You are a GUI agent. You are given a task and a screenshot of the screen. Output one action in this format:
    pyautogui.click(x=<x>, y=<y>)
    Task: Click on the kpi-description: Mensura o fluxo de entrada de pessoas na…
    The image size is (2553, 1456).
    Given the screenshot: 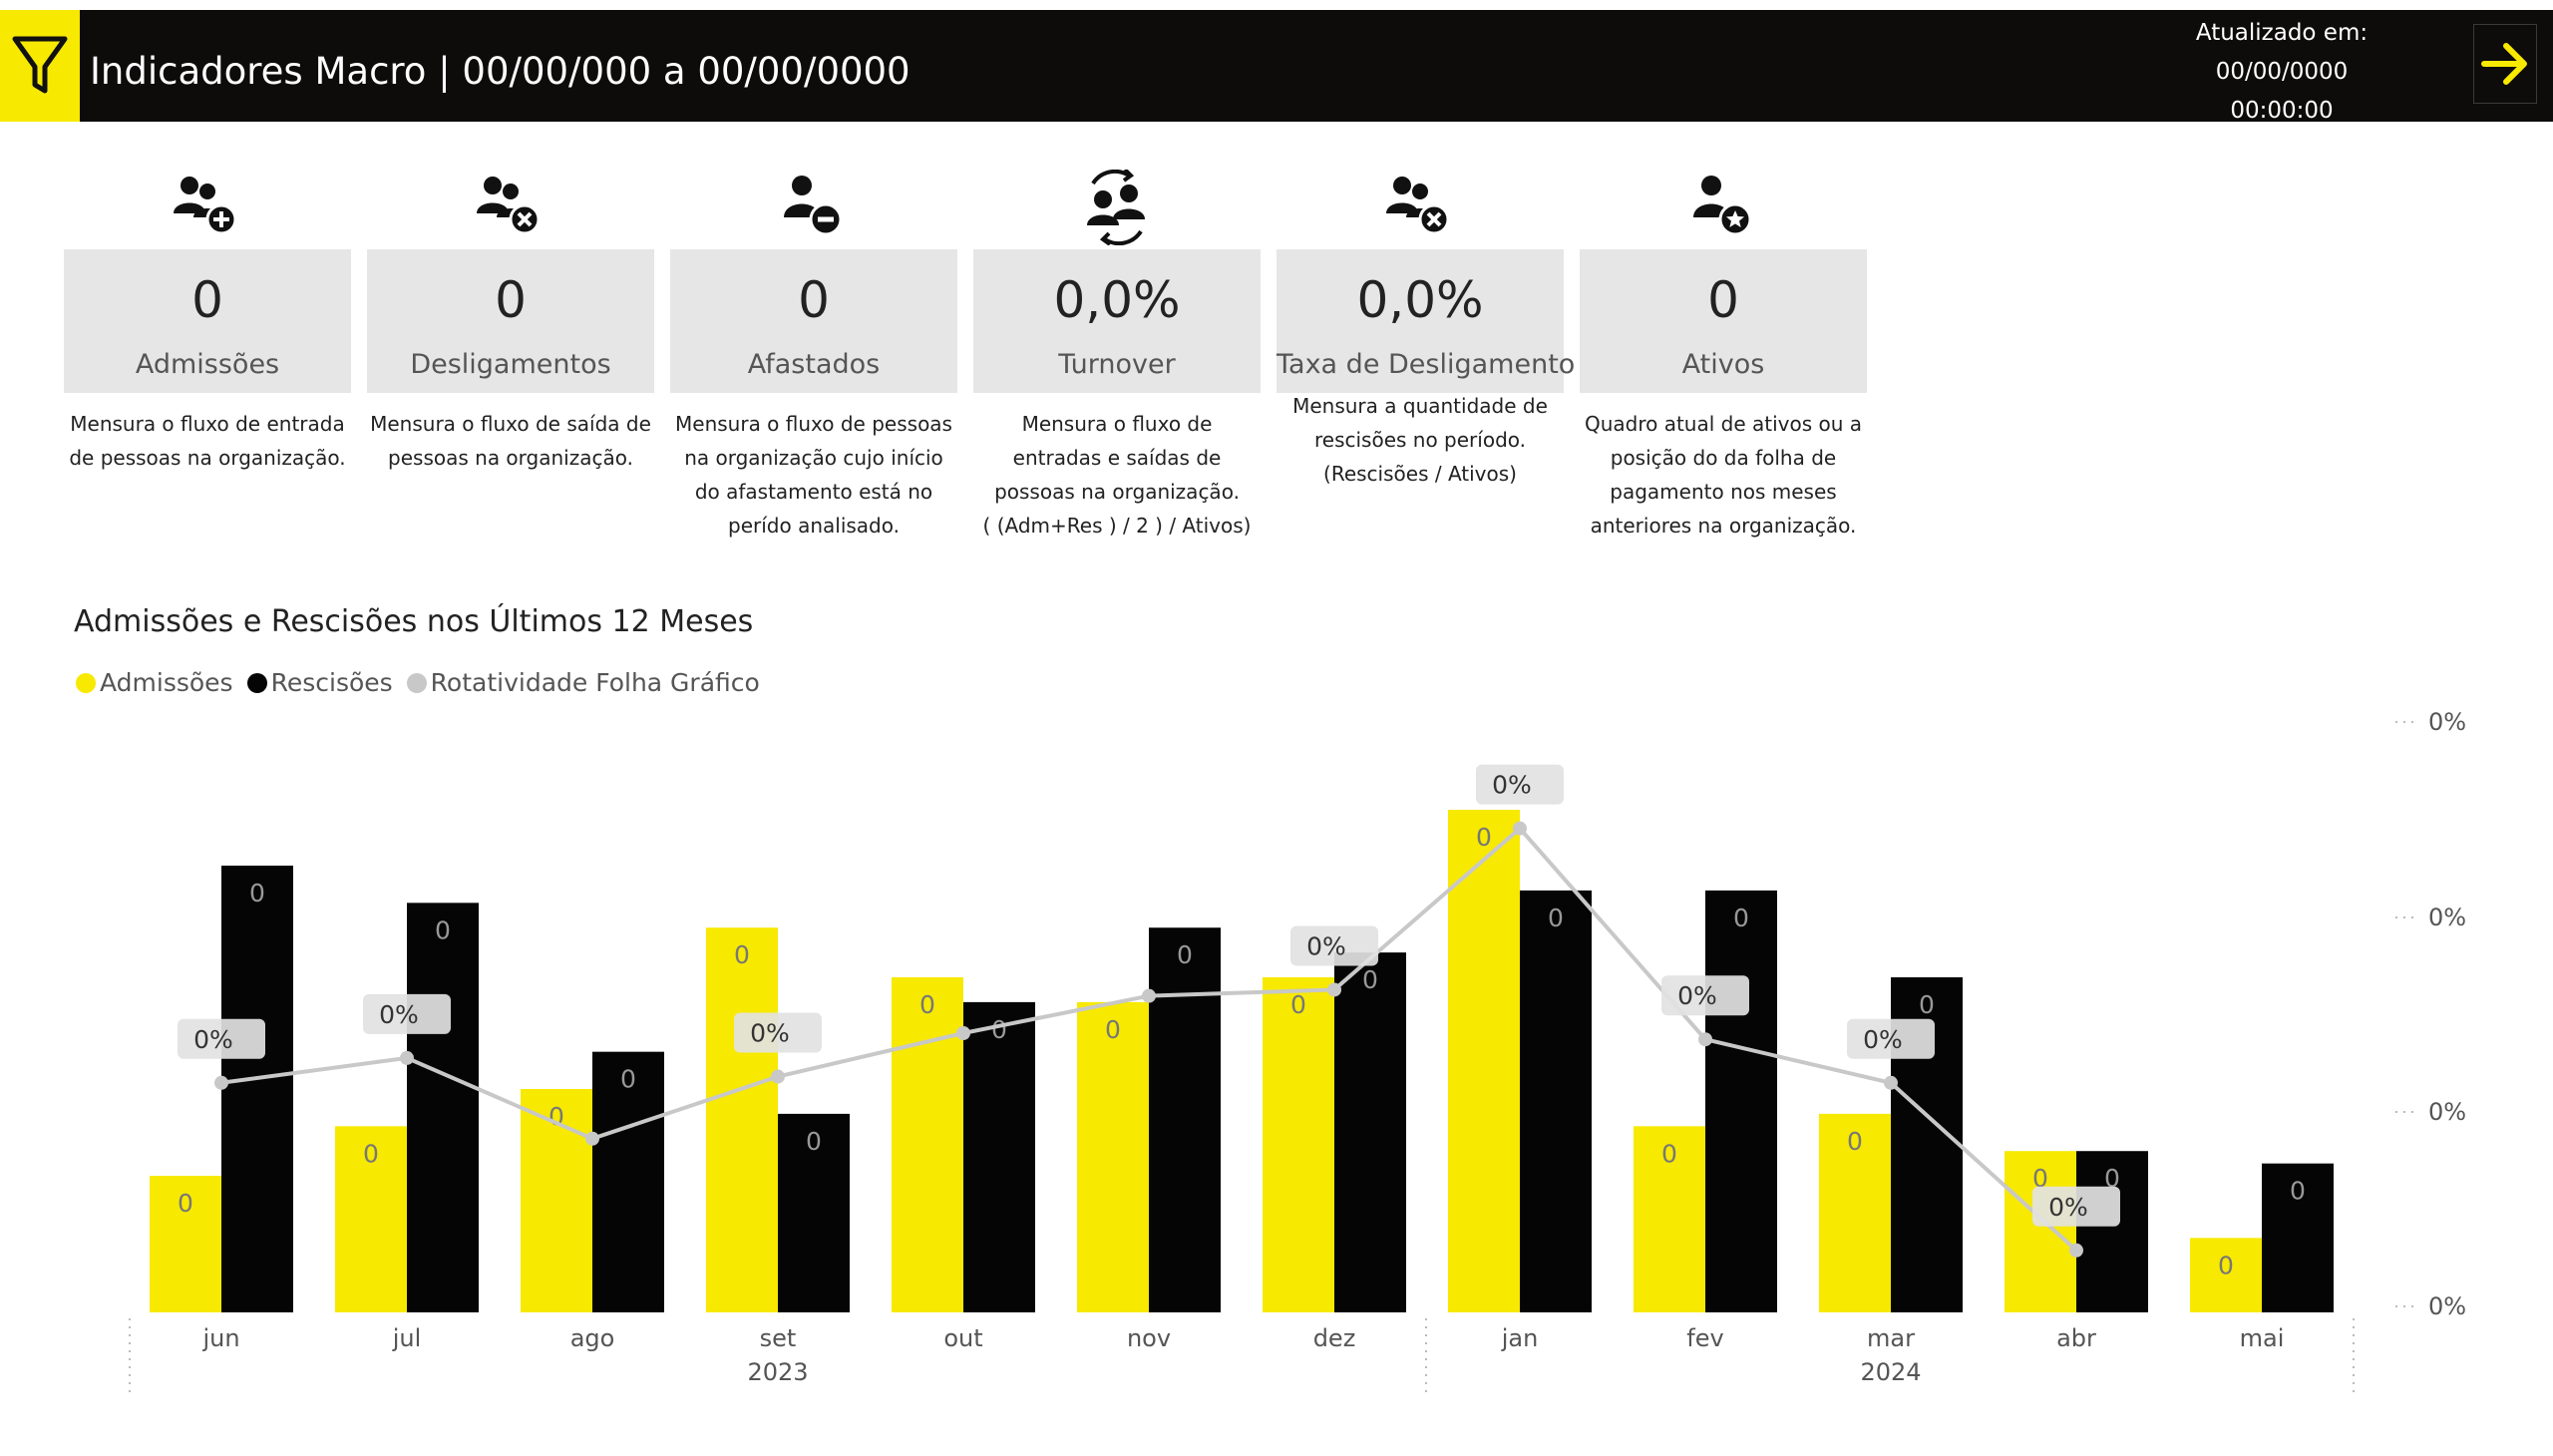 What is the action you would take?
    pyautogui.click(x=208, y=441)
    